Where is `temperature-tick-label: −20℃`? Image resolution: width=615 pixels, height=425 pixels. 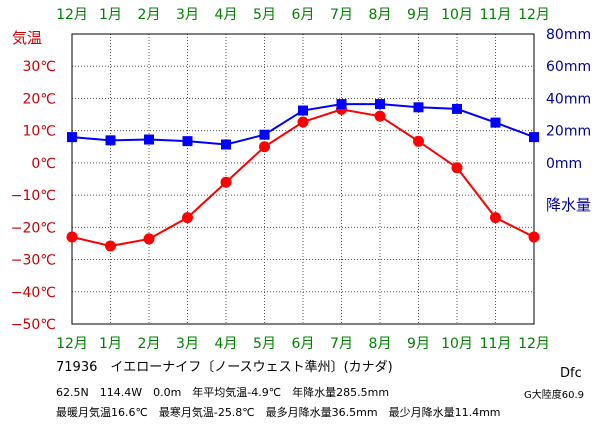 temperature-tick-label: −20℃ is located at coordinates (33, 228).